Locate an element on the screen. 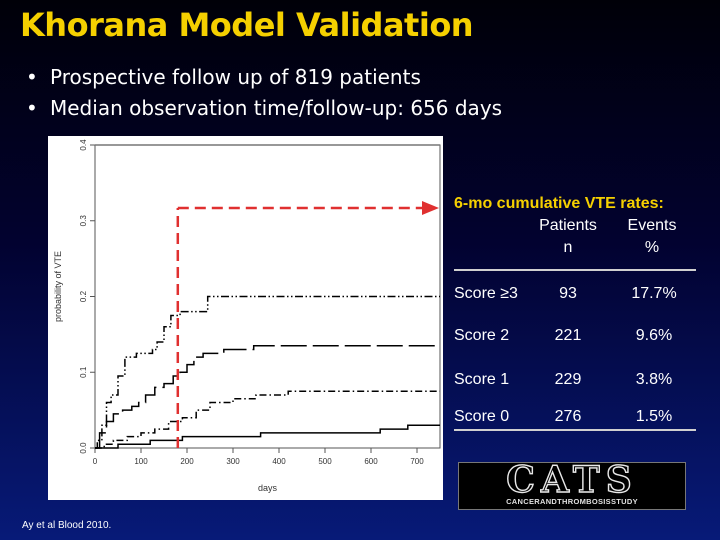  row-label: Score 0 is located at coordinates (482, 416).